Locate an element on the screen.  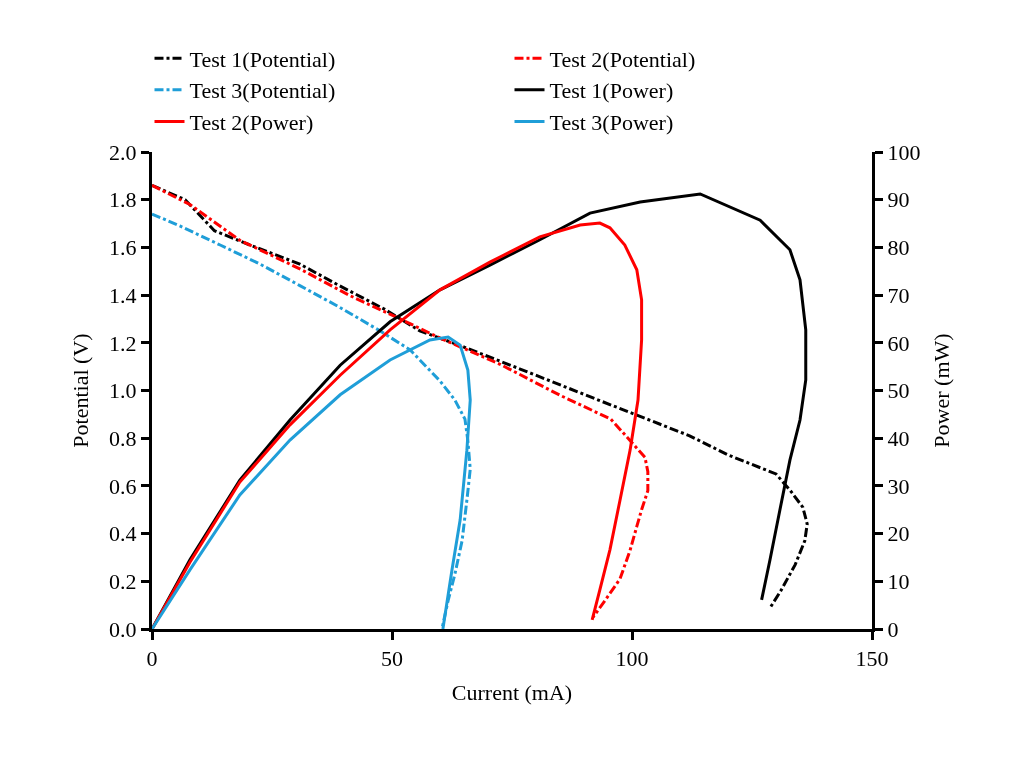
x-tick-label: 0 is located at coordinates (152, 659).